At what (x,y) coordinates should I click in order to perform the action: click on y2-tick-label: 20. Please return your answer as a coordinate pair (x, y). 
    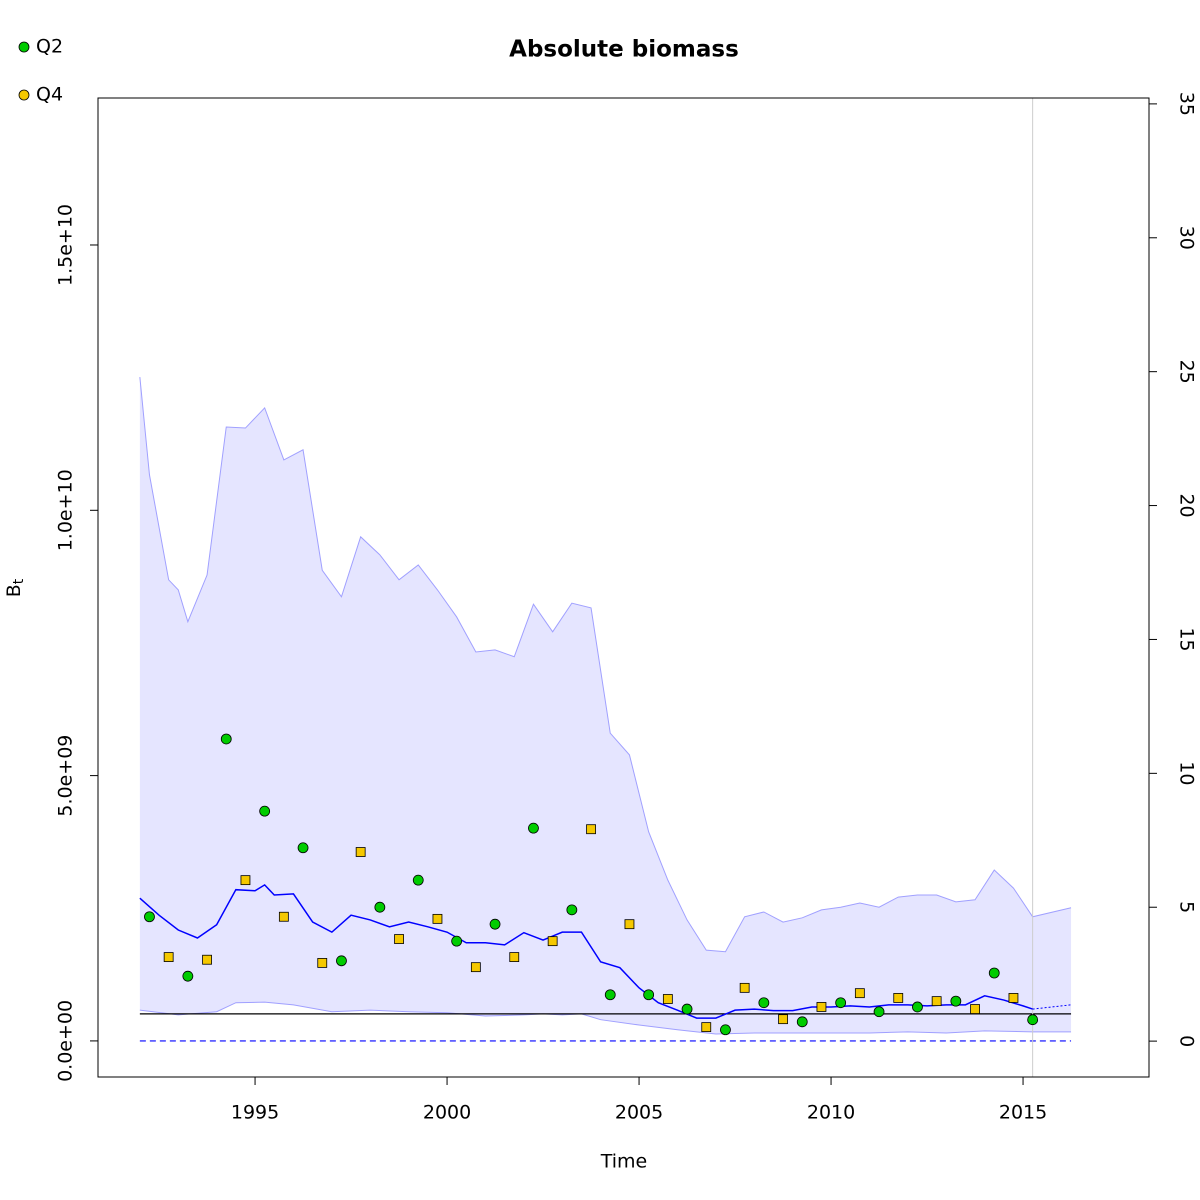
    Looking at the image, I should click on (1187, 505).